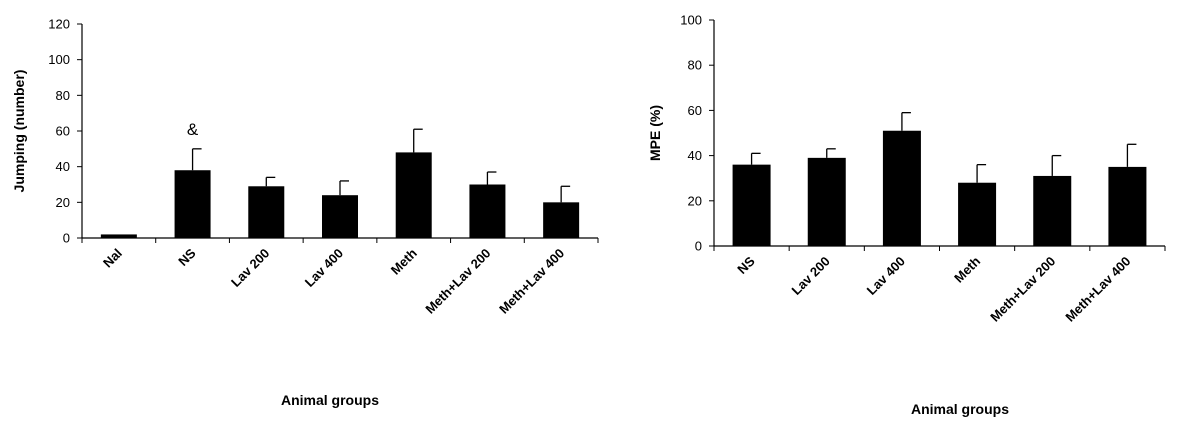 This screenshot has height=425, width=1192. What do you see at coordinates (59, 24) in the screenshot?
I see `y-tick-label: 120` at bounding box center [59, 24].